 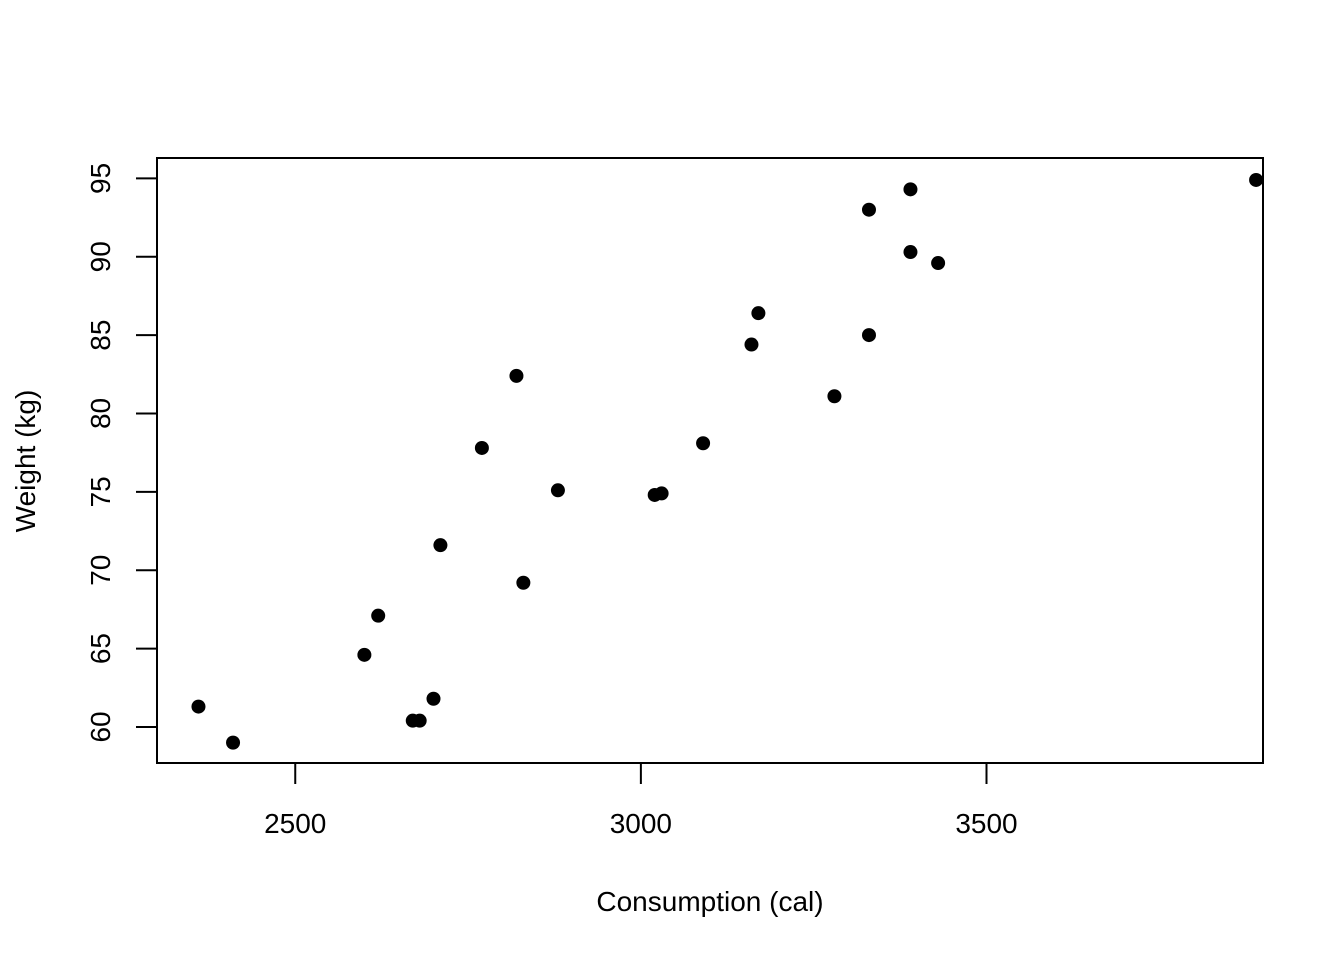 I want to click on y-tick-label: 70, so click(x=100, y=570).